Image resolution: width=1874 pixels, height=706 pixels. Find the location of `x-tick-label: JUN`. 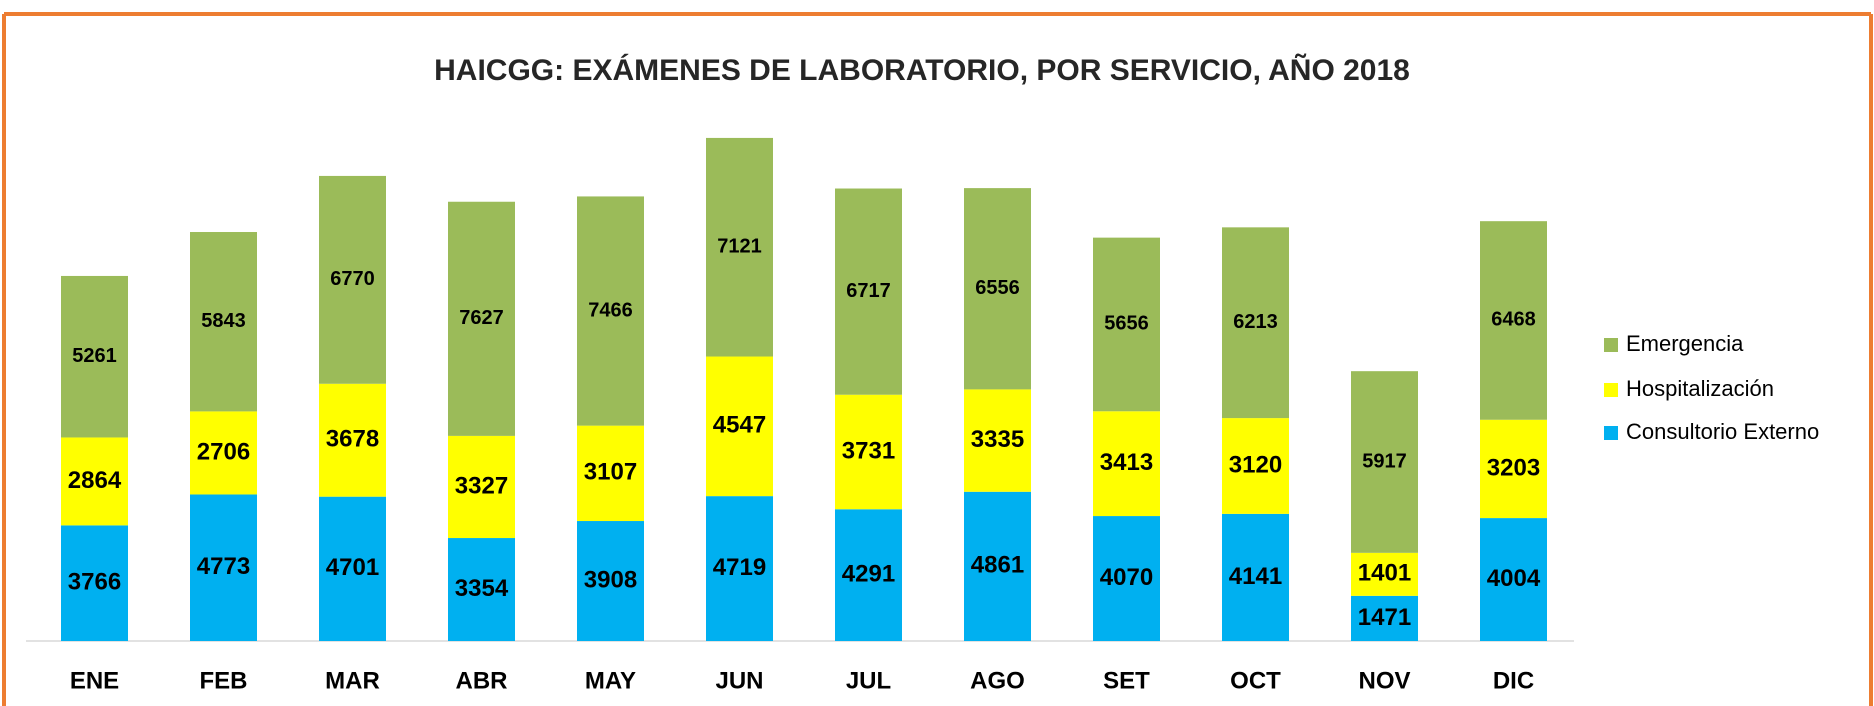

x-tick-label: JUN is located at coordinates (739, 680).